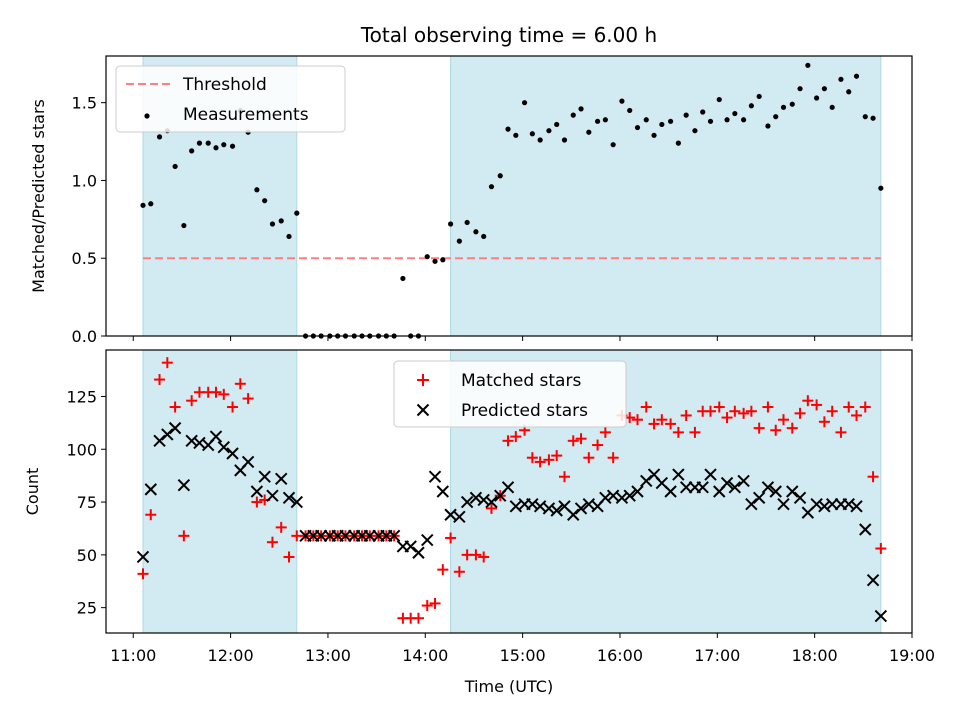  I want to click on x-tick-label: 16:00, so click(620, 655).